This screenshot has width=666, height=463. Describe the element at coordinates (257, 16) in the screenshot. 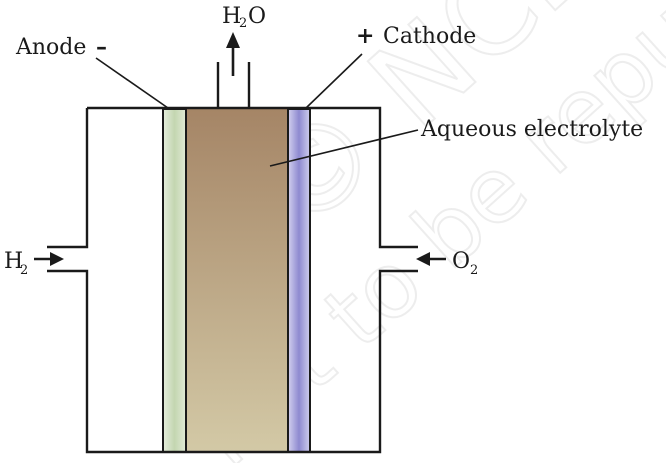

I see `h2o-label-o: O` at that location.